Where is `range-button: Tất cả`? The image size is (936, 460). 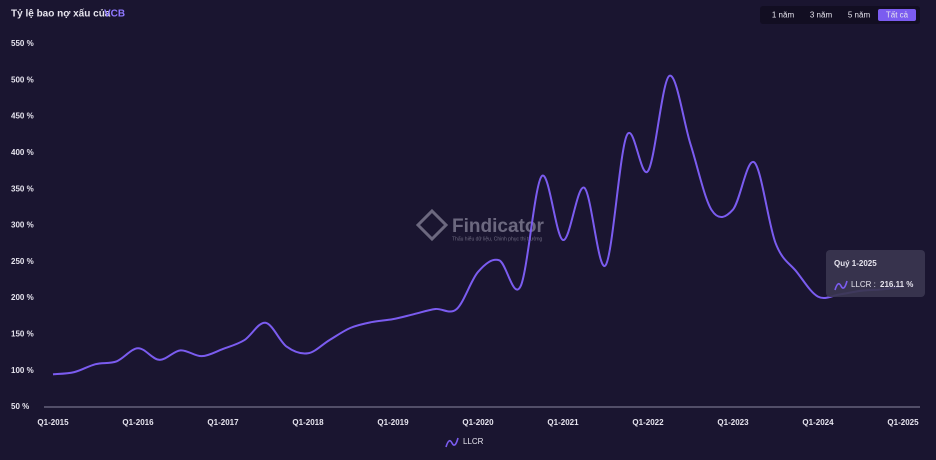 range-button: Tất cả is located at coordinates (897, 15).